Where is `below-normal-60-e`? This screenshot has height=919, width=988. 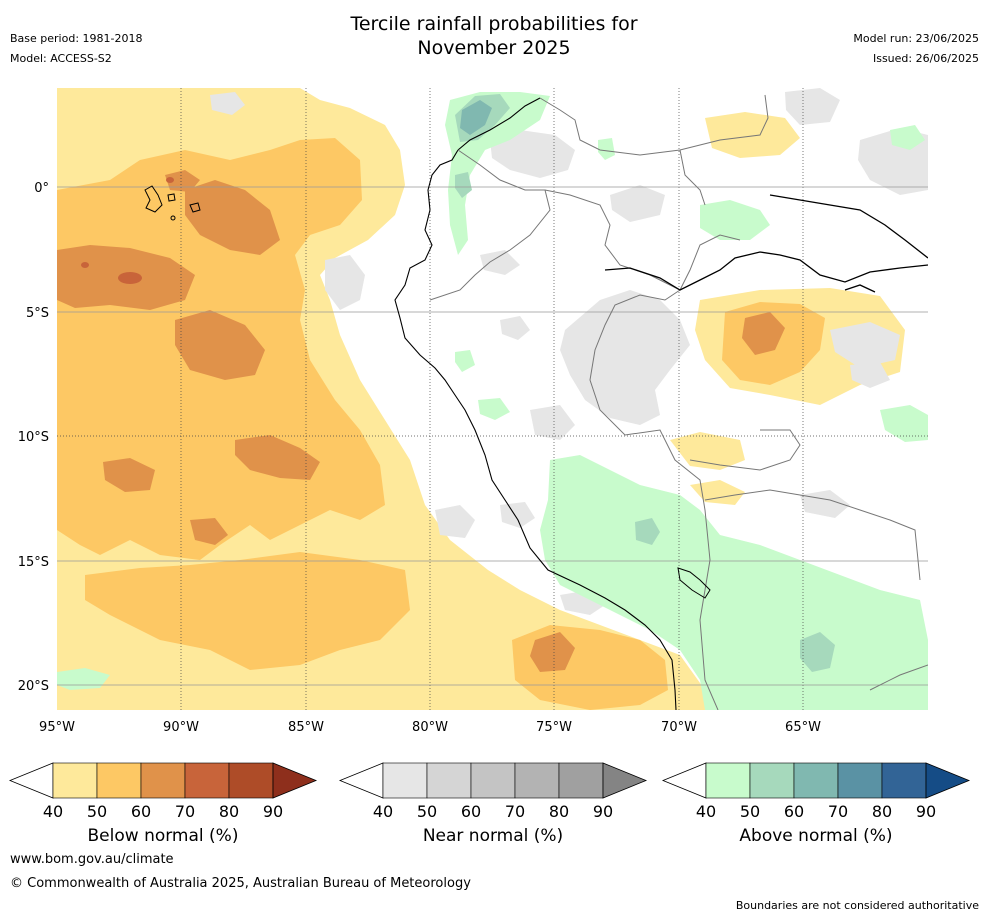 below-normal-60-e is located at coordinates (129, 475).